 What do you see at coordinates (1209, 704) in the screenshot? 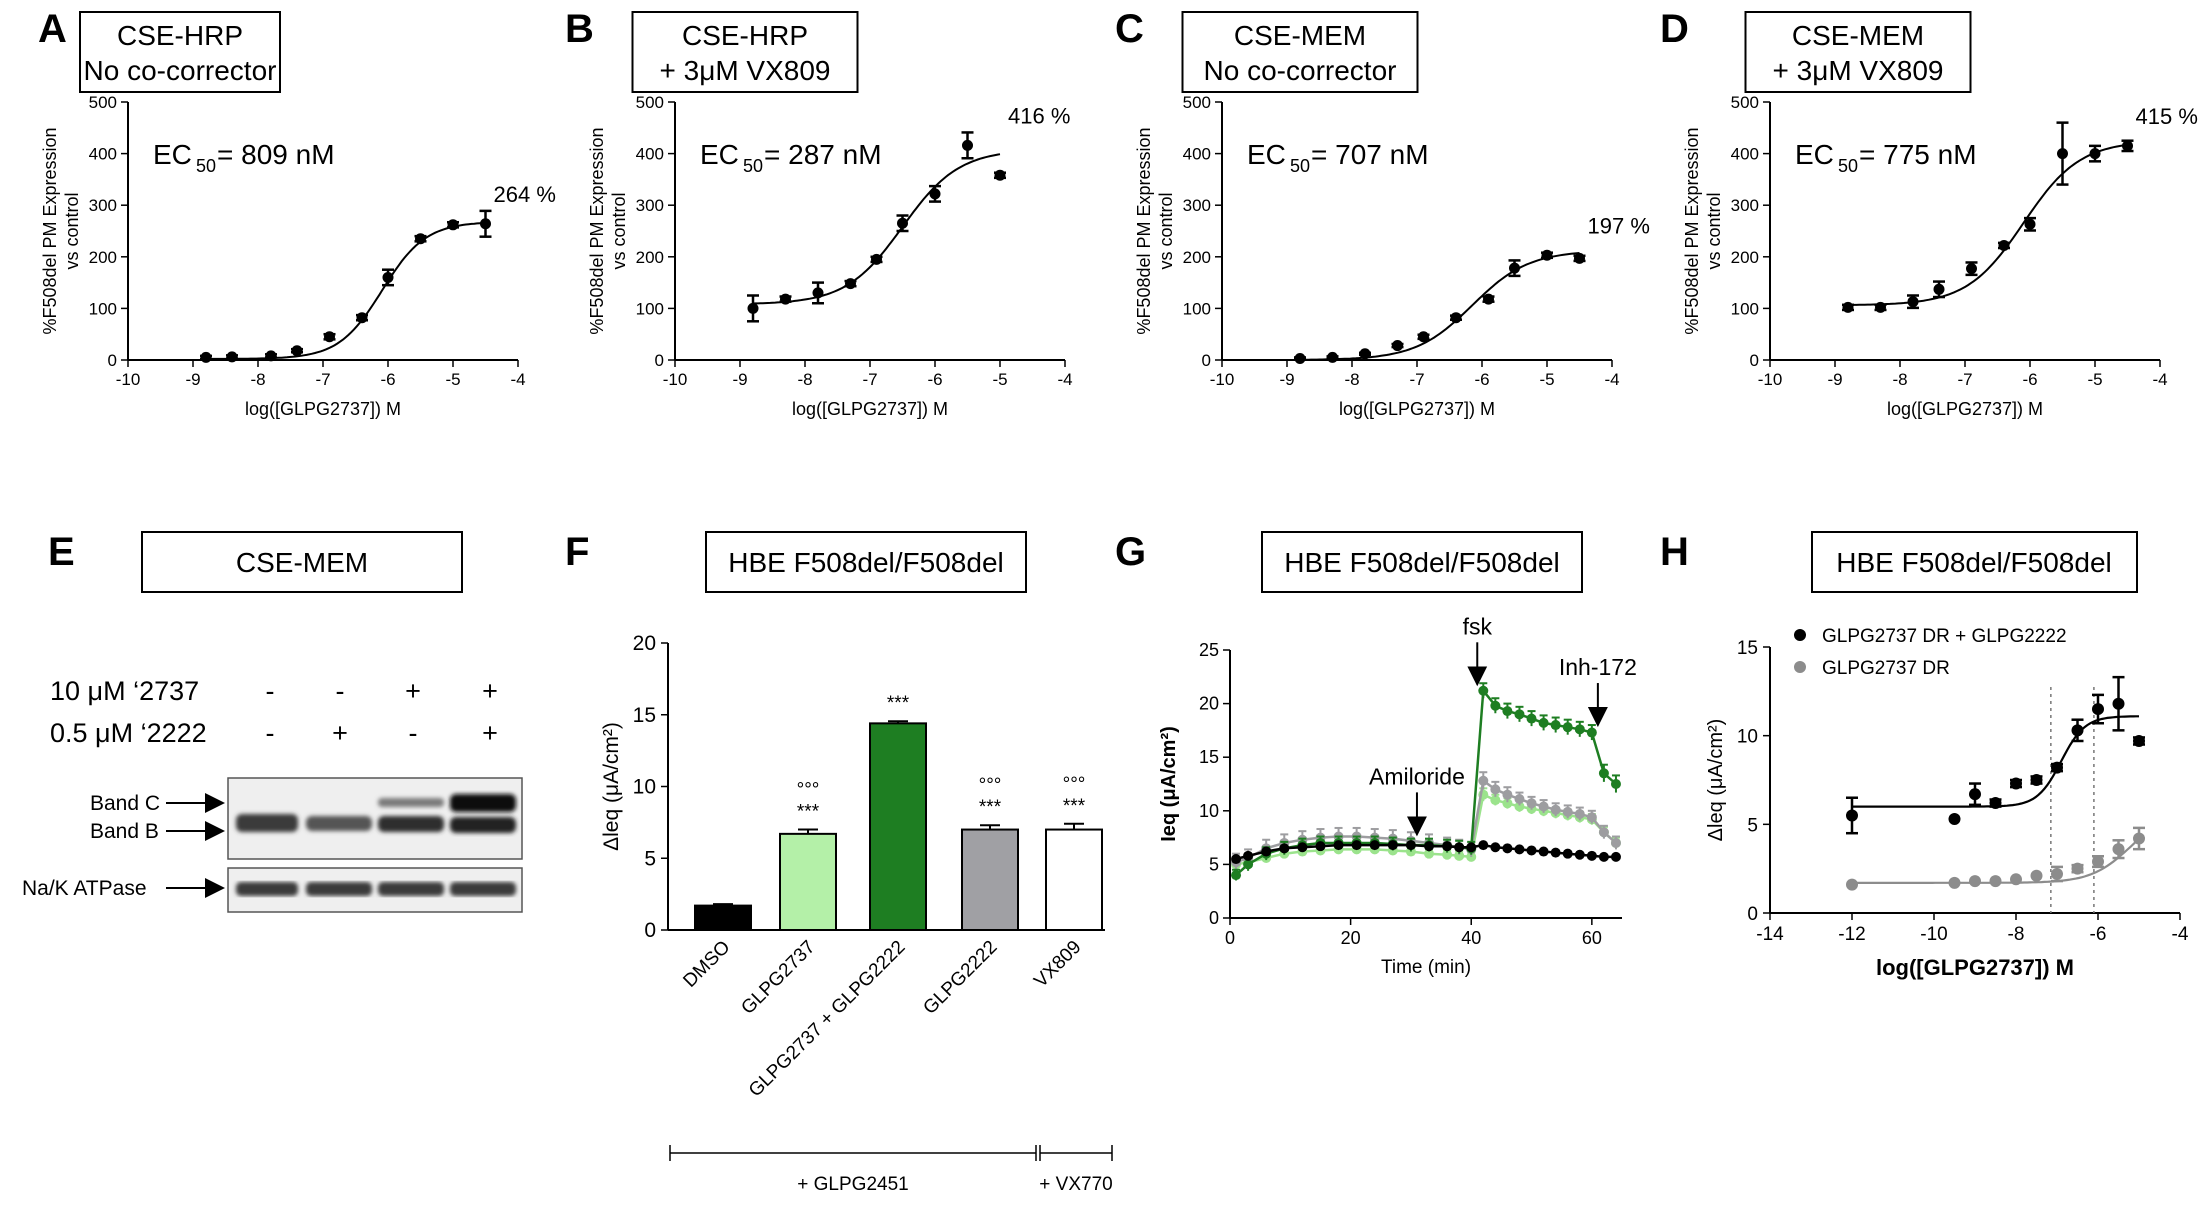
I see `y-tick-label: 20` at bounding box center [1209, 704].